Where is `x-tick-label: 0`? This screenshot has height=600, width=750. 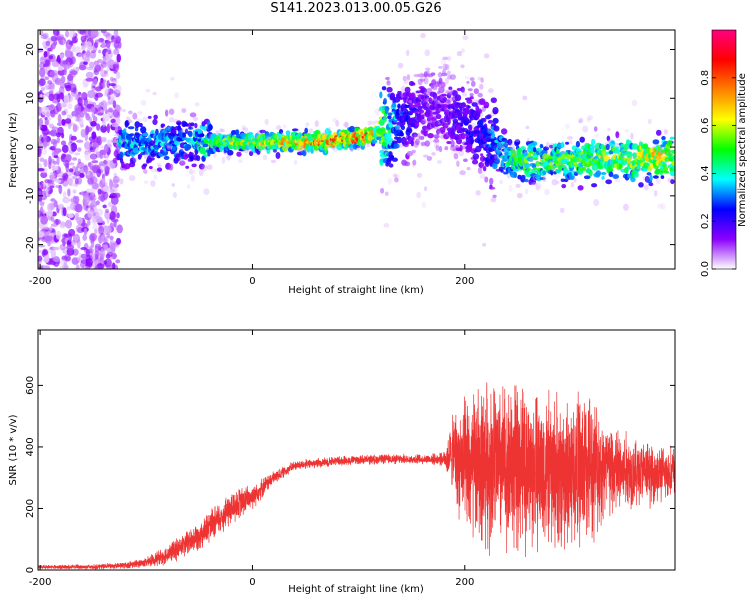
x-tick-label: 0 is located at coordinates (252, 582).